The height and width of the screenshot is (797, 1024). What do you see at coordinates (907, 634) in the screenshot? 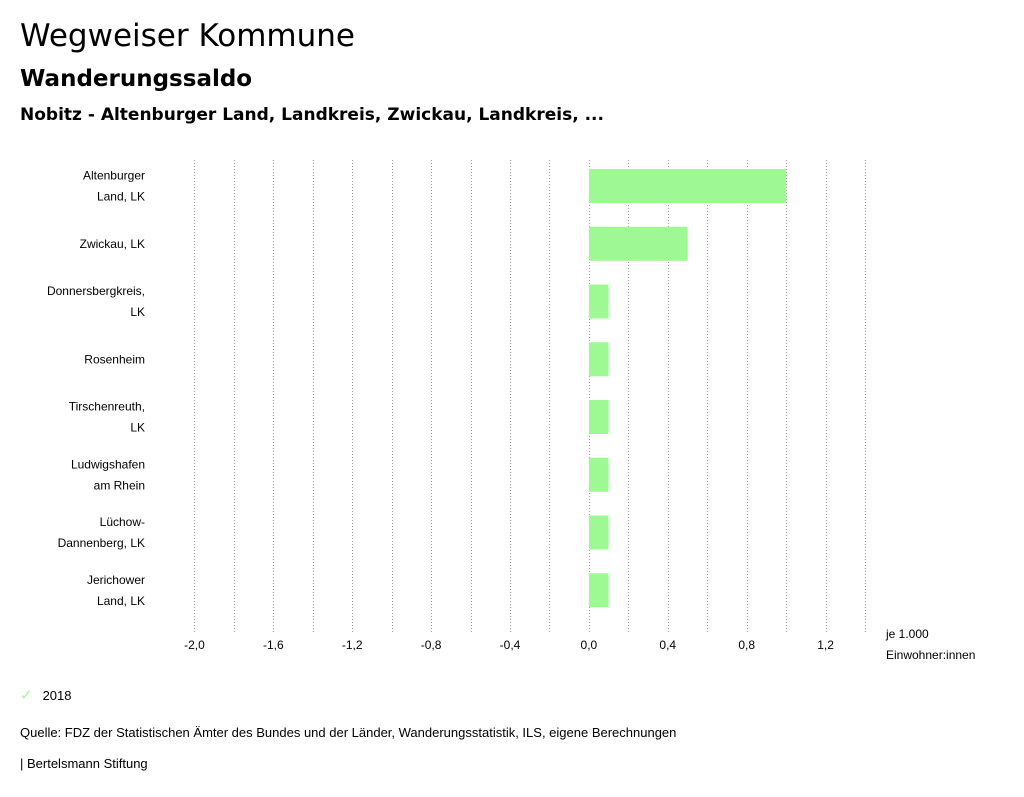
I see `x-axis-label: je 1.000` at bounding box center [907, 634].